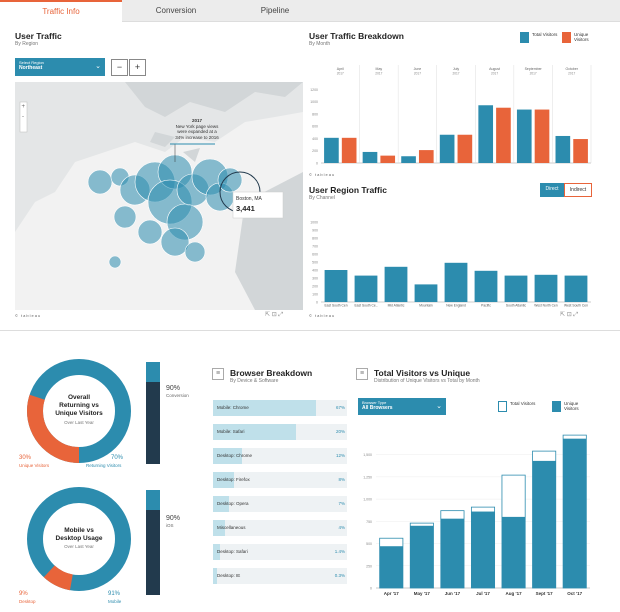 Image resolution: width=620 pixels, height=612 pixels. What do you see at coordinates (315, 263) in the screenshot?
I see `y-tick-label: 500` at bounding box center [315, 263].